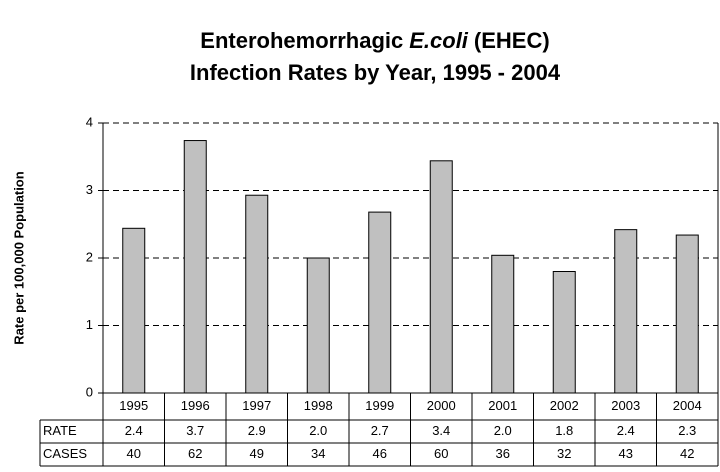 The width and height of the screenshot is (720, 472). I want to click on x-tick-label: 1995, so click(133, 405).